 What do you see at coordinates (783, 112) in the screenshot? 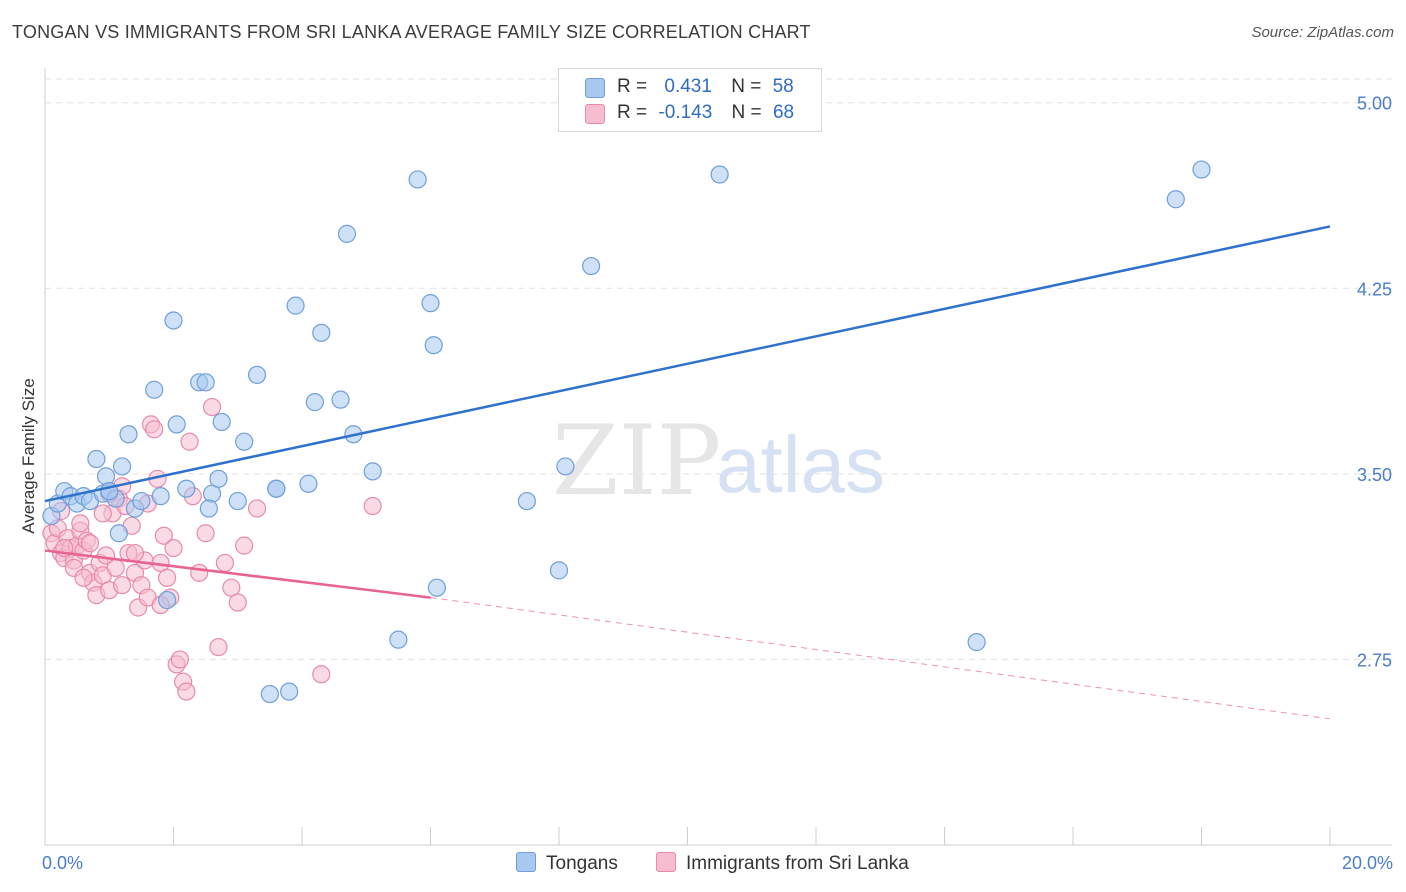
I see `legend-n-value: 68` at bounding box center [783, 112].